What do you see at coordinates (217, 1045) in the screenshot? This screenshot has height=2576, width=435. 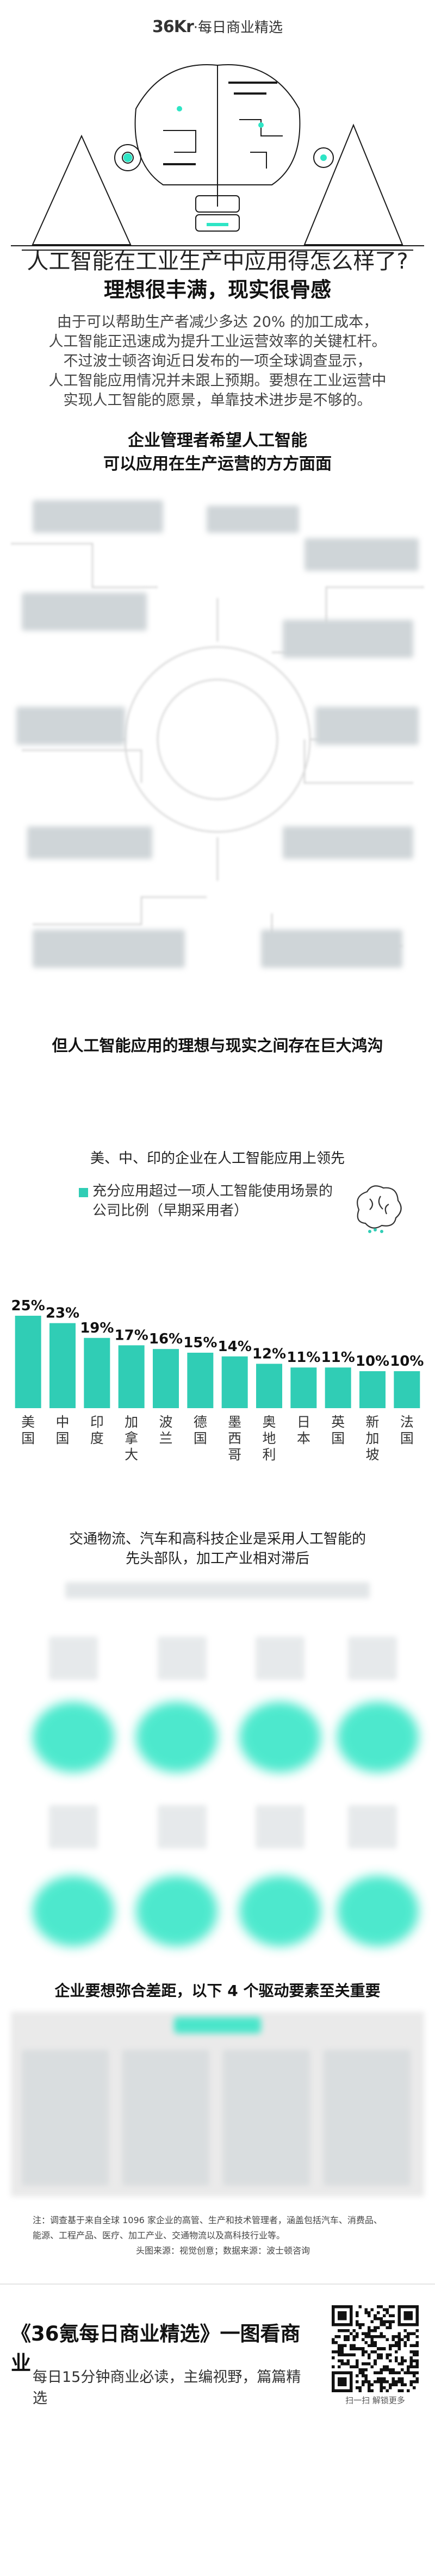 I see `section2-title: 但人工智能应用的理想与现实之间存在巨大鸿沟` at bounding box center [217, 1045].